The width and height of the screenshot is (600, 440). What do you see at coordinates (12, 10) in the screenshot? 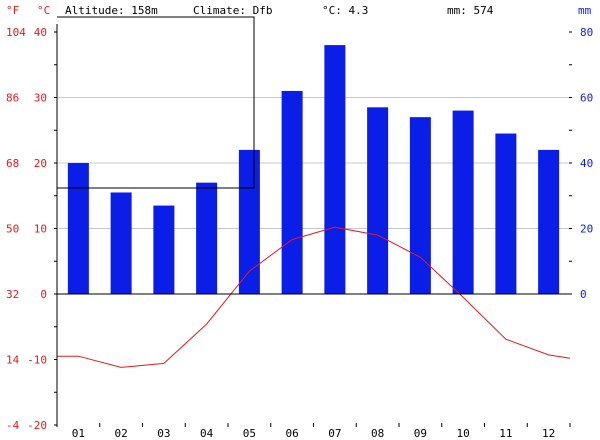
I see `fahrenheit-unit-label: °F` at bounding box center [12, 10].